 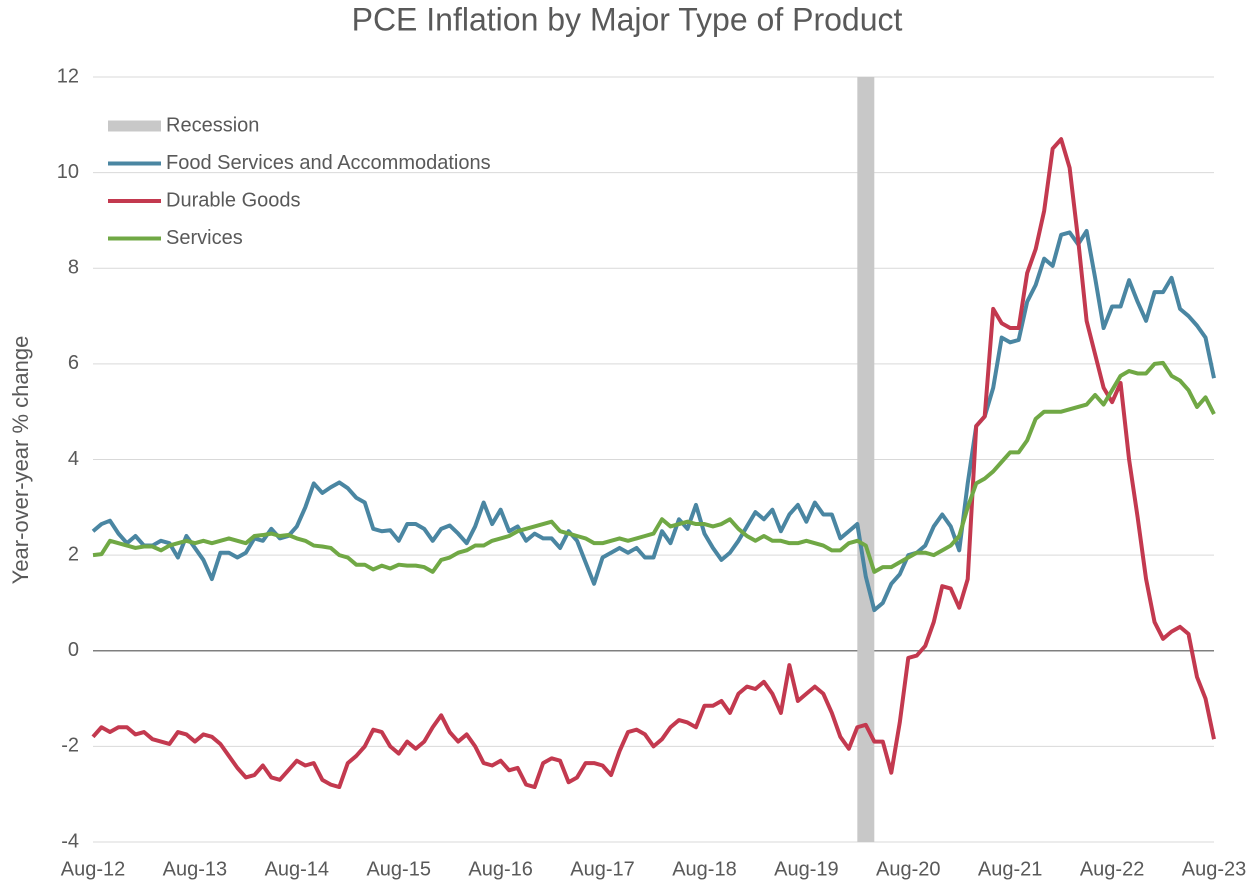 What do you see at coordinates (212, 125) in the screenshot?
I see `legend-label: Recession` at bounding box center [212, 125].